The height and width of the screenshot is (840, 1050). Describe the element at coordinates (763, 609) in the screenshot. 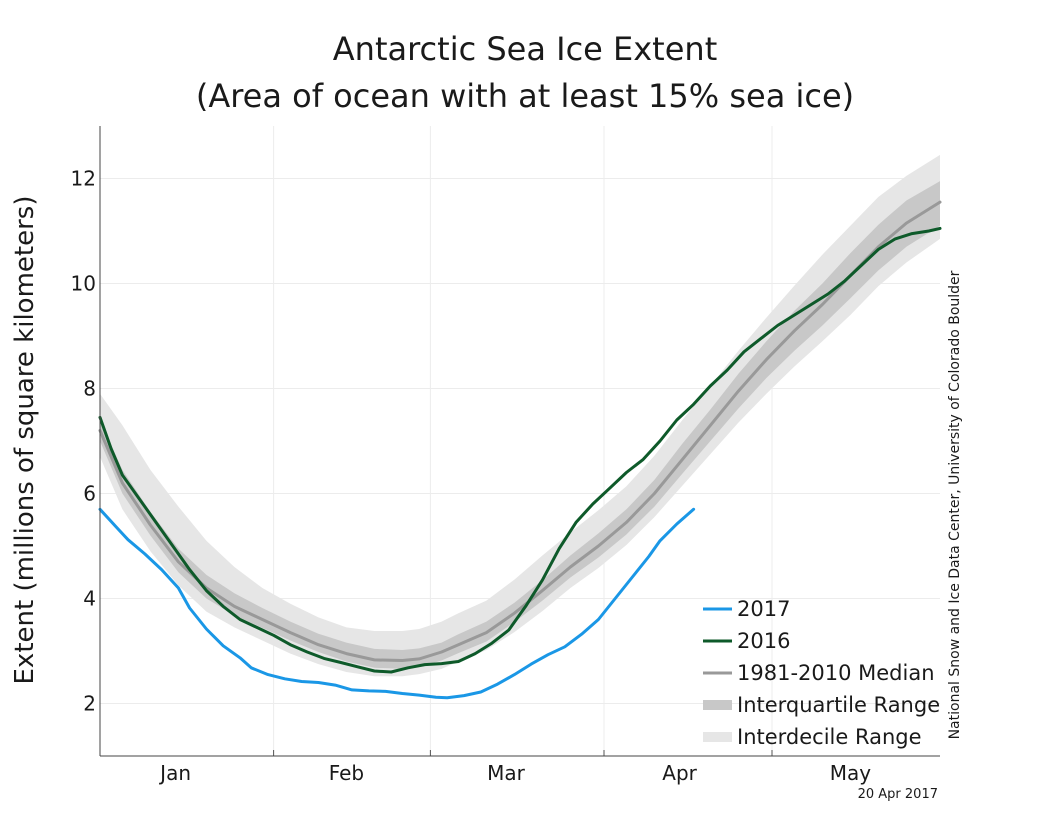

I see `legend-label: 2017` at that location.